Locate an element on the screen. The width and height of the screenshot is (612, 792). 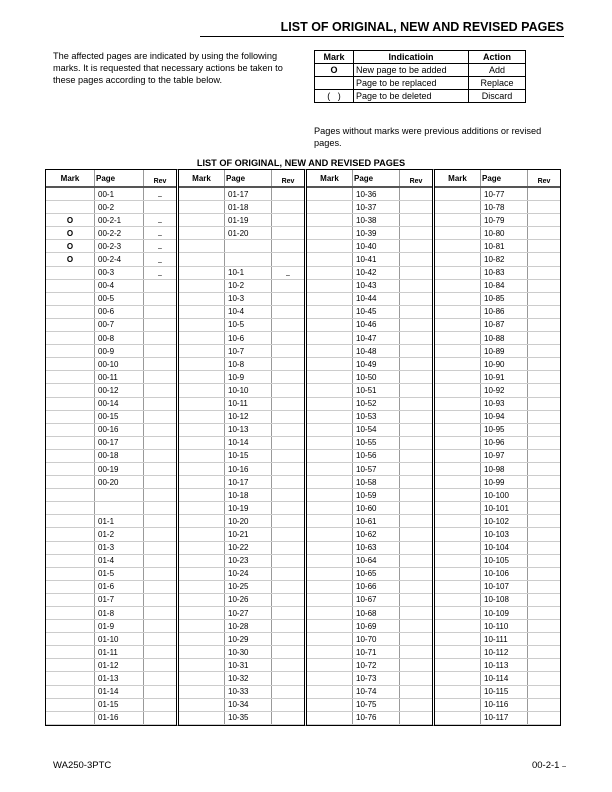
column-header-rev: Rev is located at coordinates (415, 179).